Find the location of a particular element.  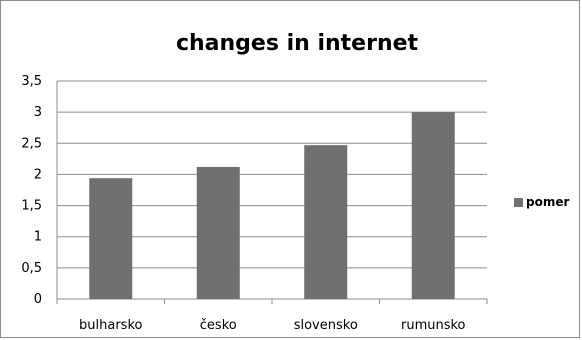

legend: pomer is located at coordinates (541, 202).